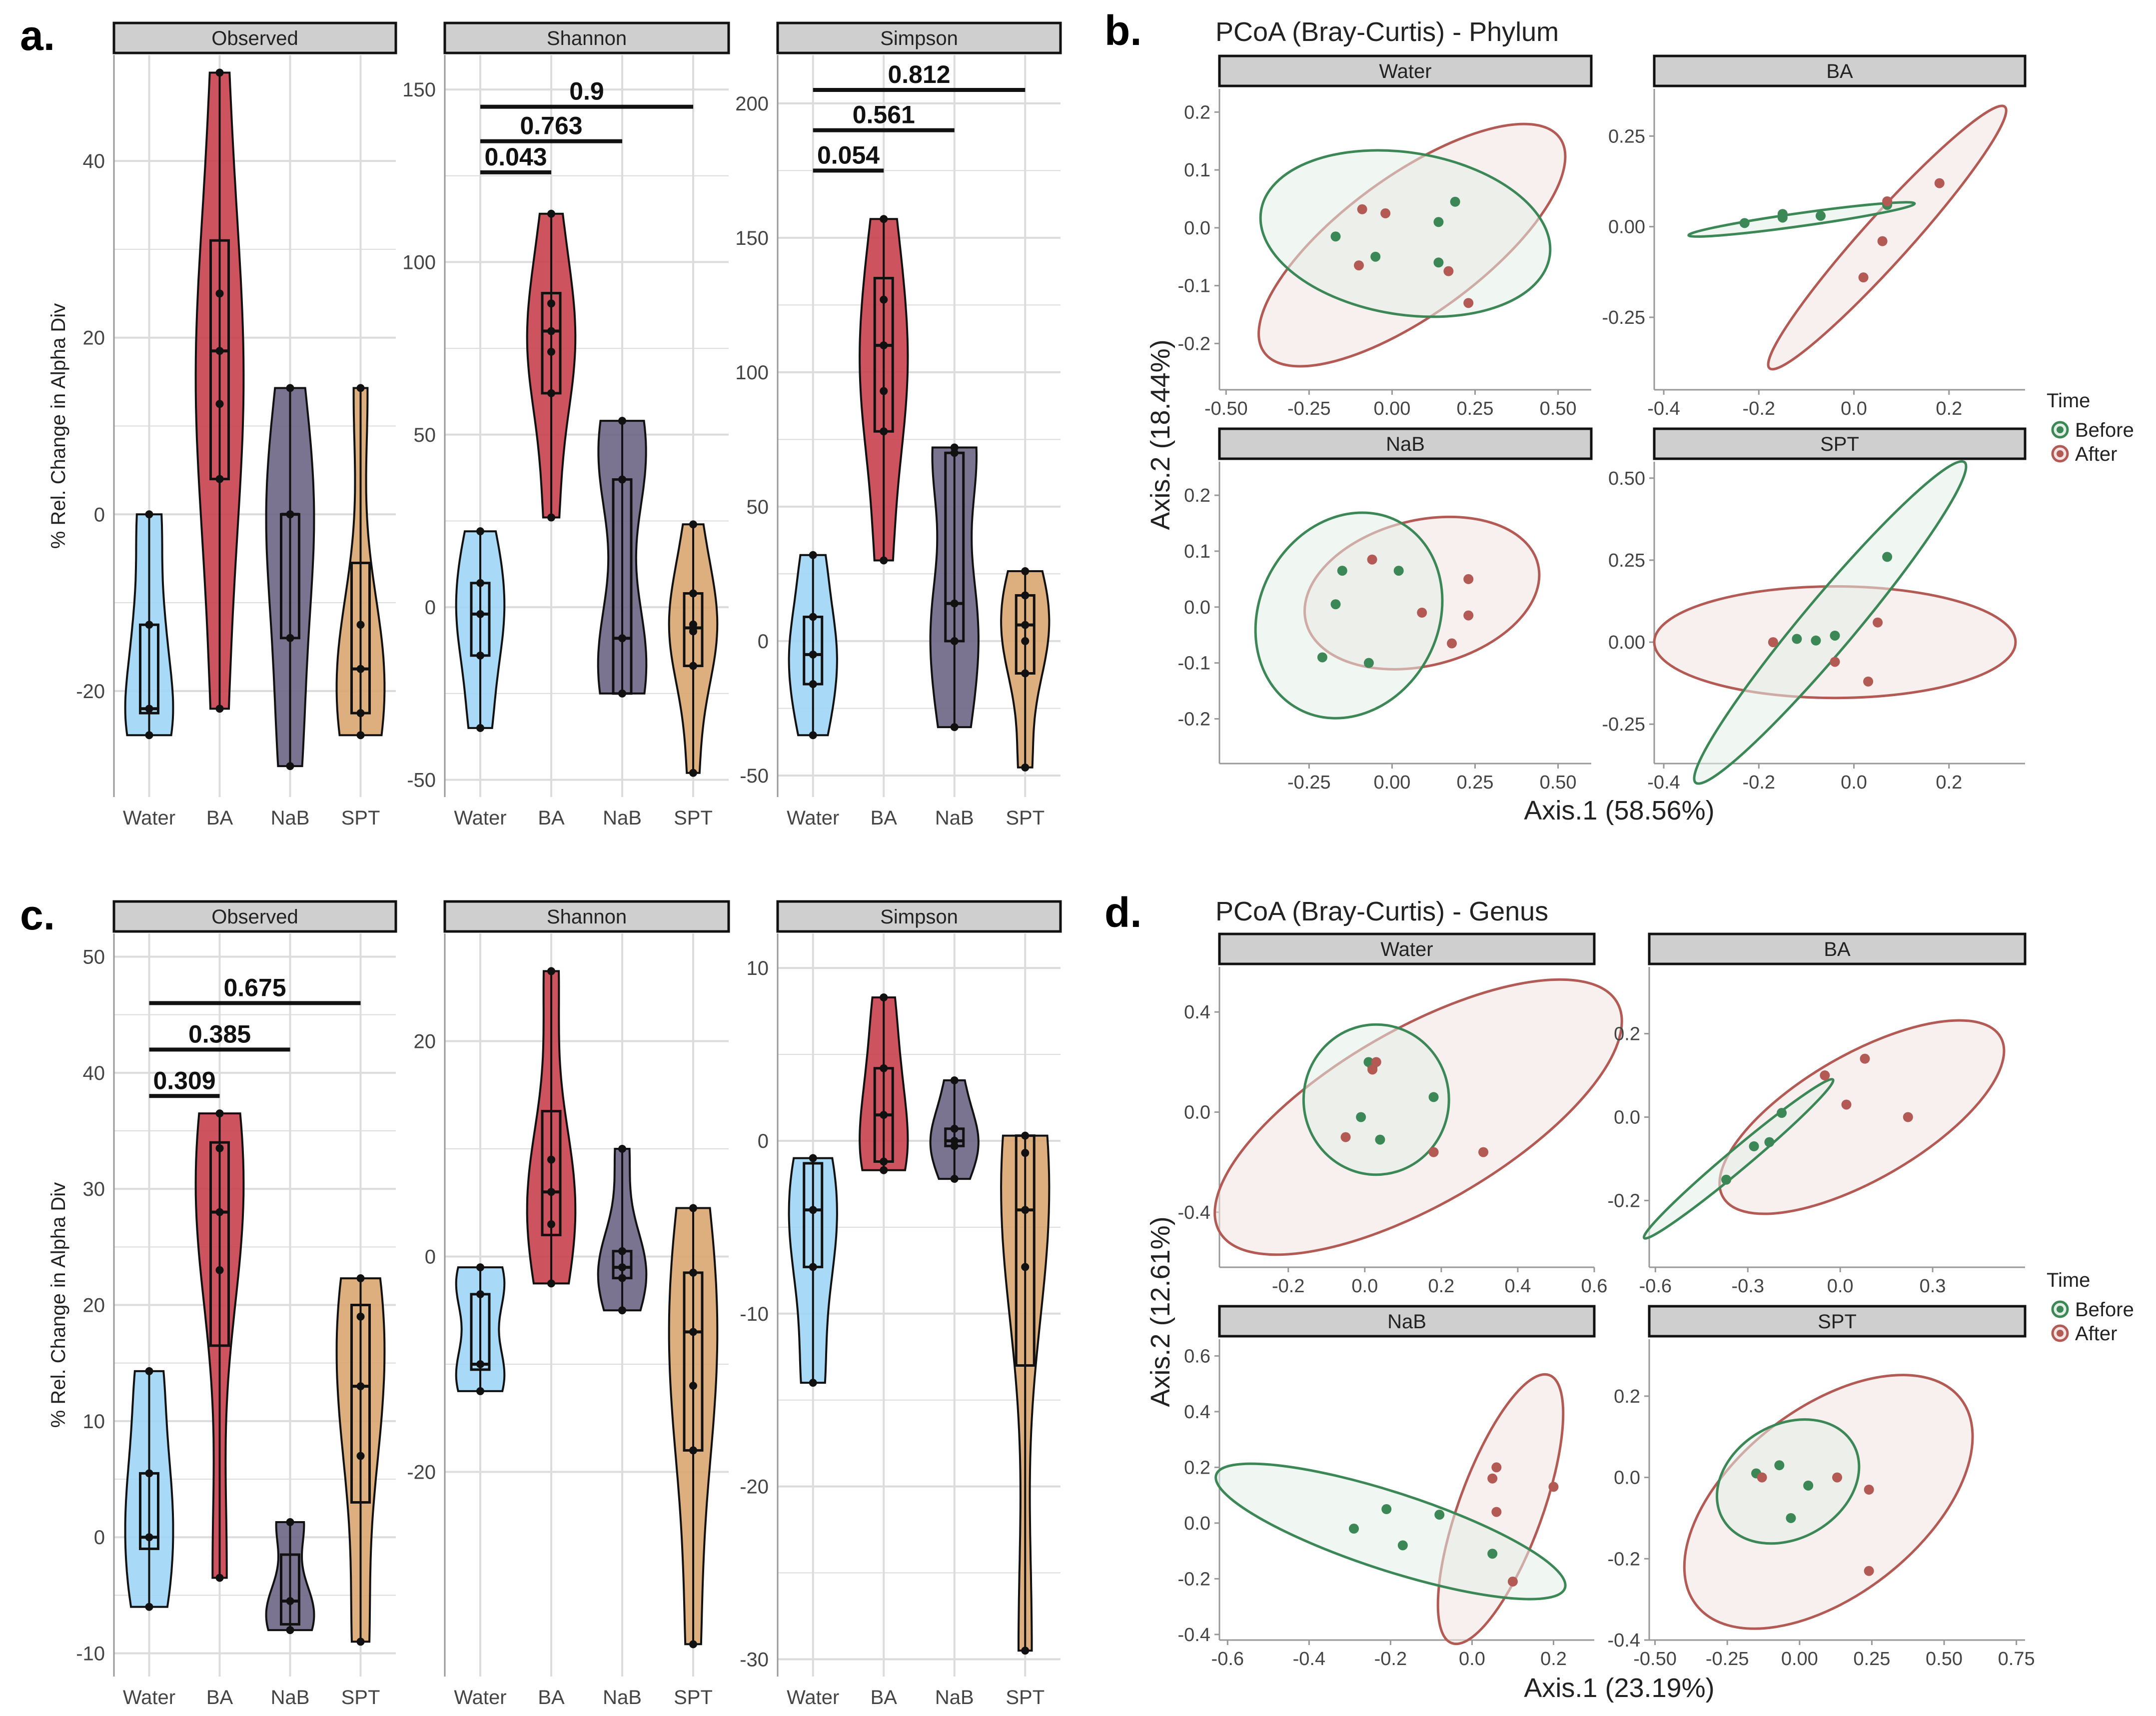  Describe the element at coordinates (94, 957) in the screenshot. I see `violin-c-observed-ytick-6: 50` at that location.